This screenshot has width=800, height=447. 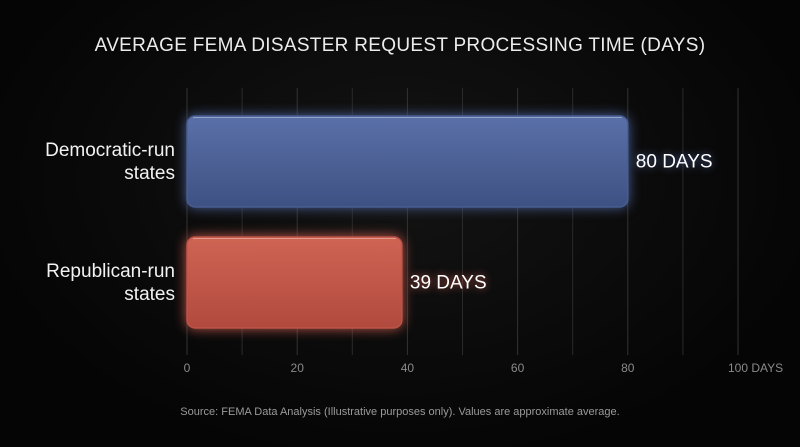 I want to click on x-tick-label: 20, so click(x=298, y=368).